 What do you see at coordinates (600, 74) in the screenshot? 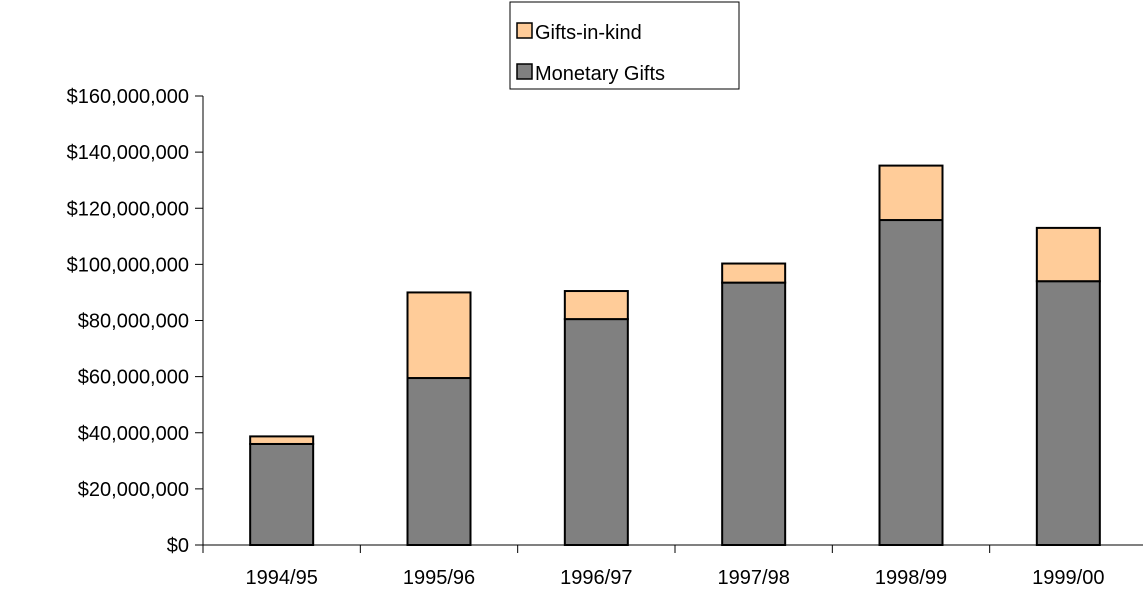
I see `legend-label: Monetary Gifts` at bounding box center [600, 74].